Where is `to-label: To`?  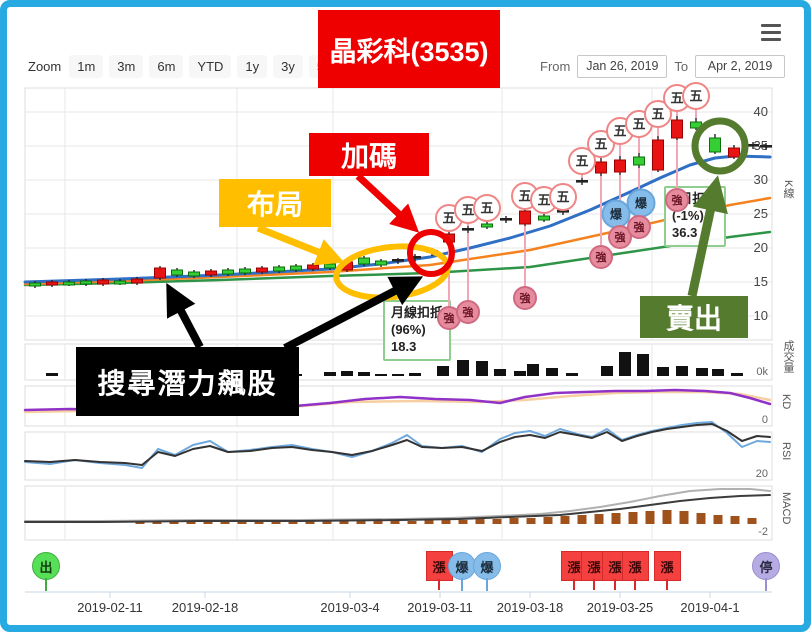
to-label: To is located at coordinates (681, 66).